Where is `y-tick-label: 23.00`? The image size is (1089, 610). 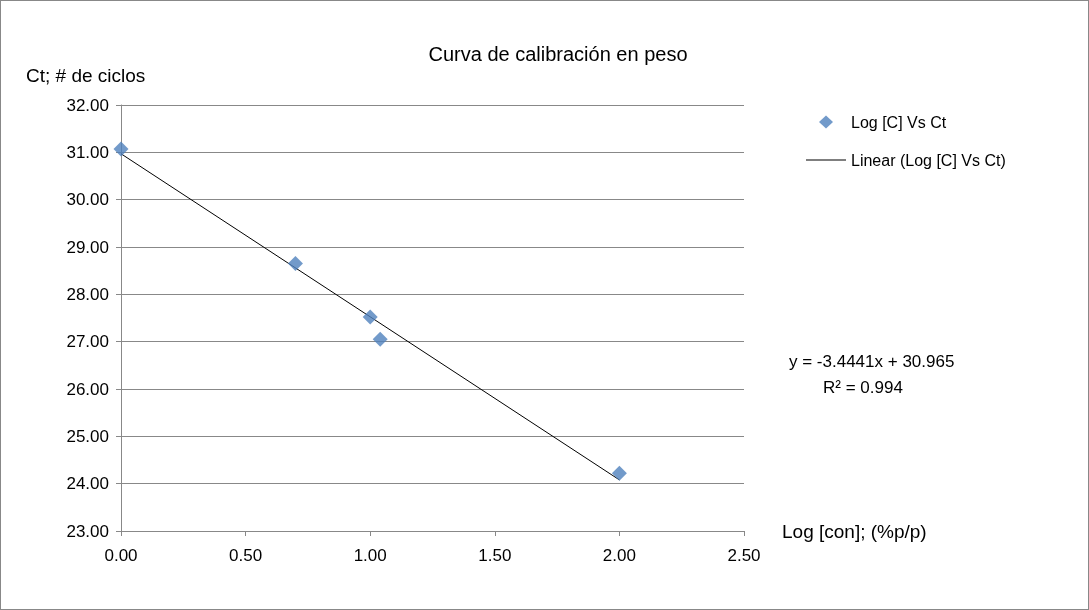 y-tick-label: 23.00 is located at coordinates (87, 531).